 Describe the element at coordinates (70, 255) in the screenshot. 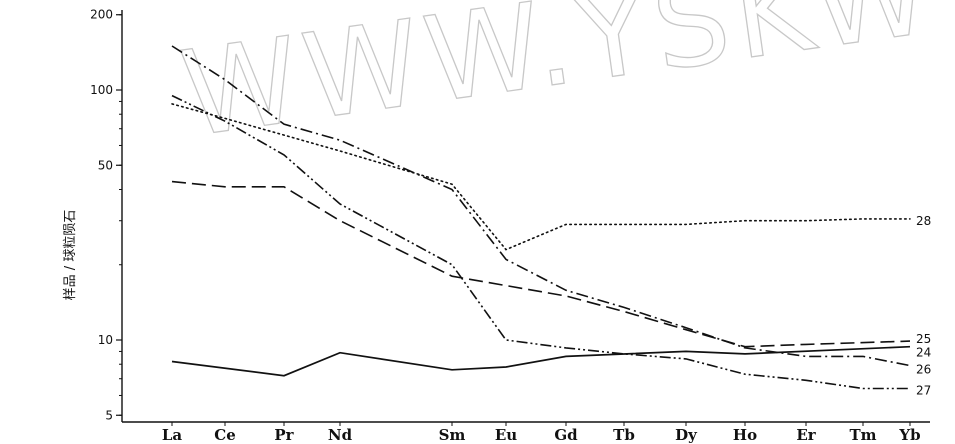

I see `y-axis-label: 样品 / 球粒陨石` at that location.